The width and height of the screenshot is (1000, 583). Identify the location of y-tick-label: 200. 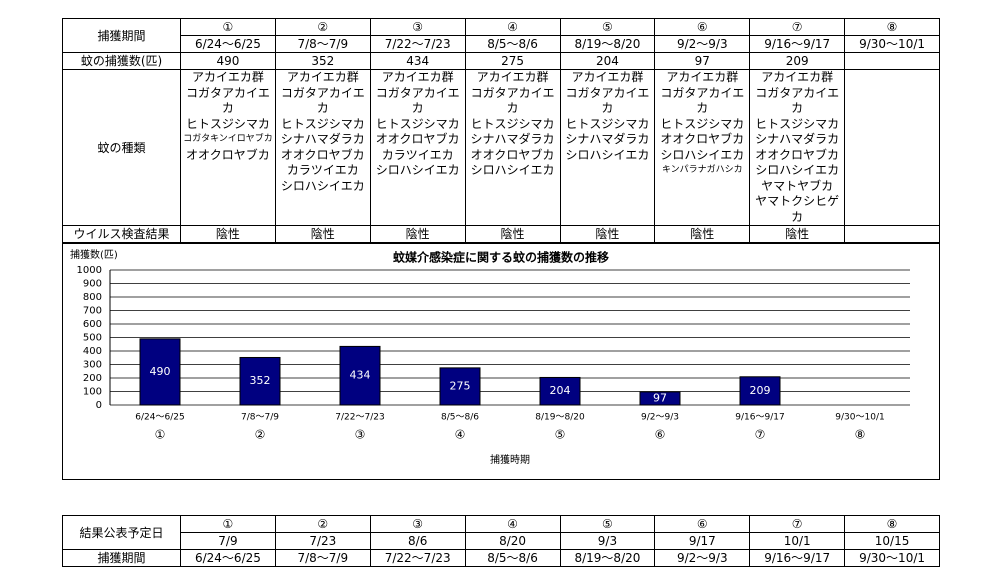
(92, 378).